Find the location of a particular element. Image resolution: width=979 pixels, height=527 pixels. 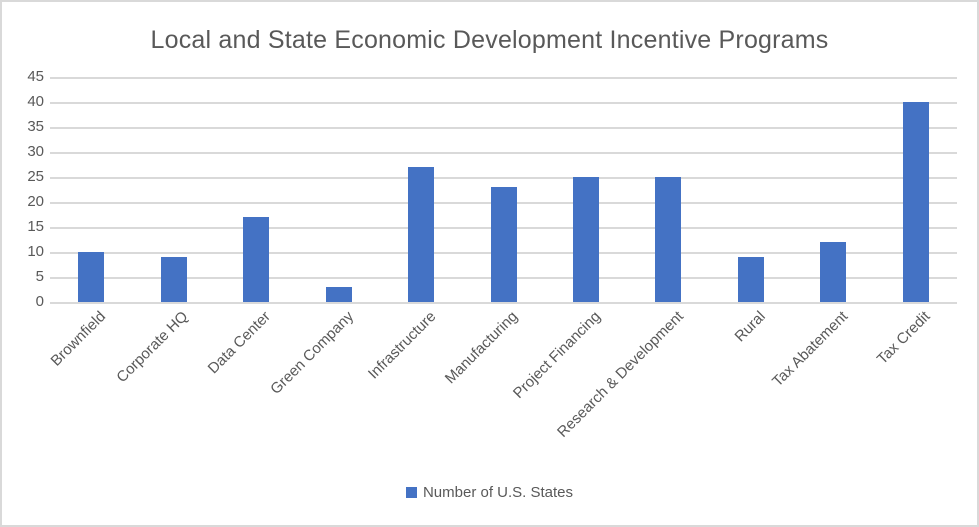

y-axis: 0 5 10 15 20 25 30 35 40 45 is located at coordinates (23, 263).